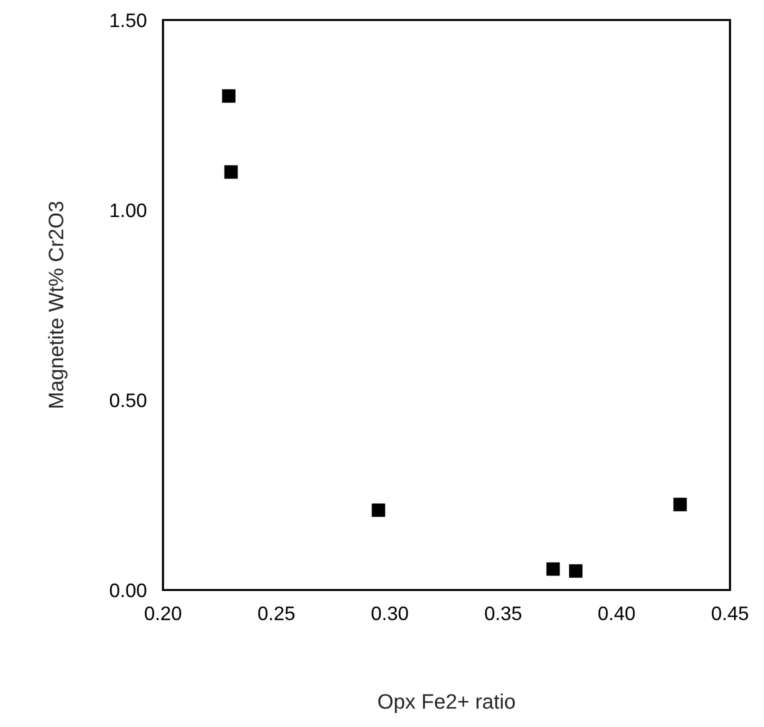 The width and height of the screenshot is (764, 727). I want to click on y-tick-label: 1.50, so click(128, 20).